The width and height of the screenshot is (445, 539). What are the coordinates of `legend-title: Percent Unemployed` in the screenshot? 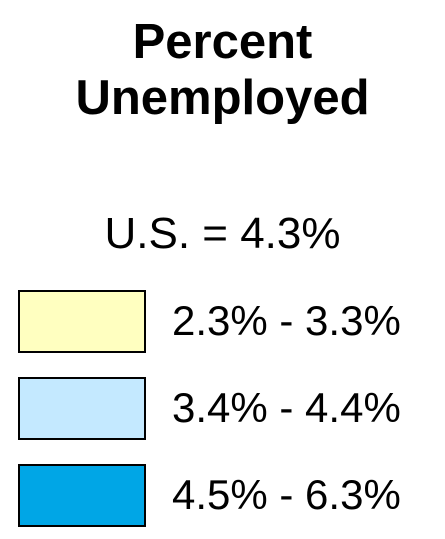 It's located at (222, 70).